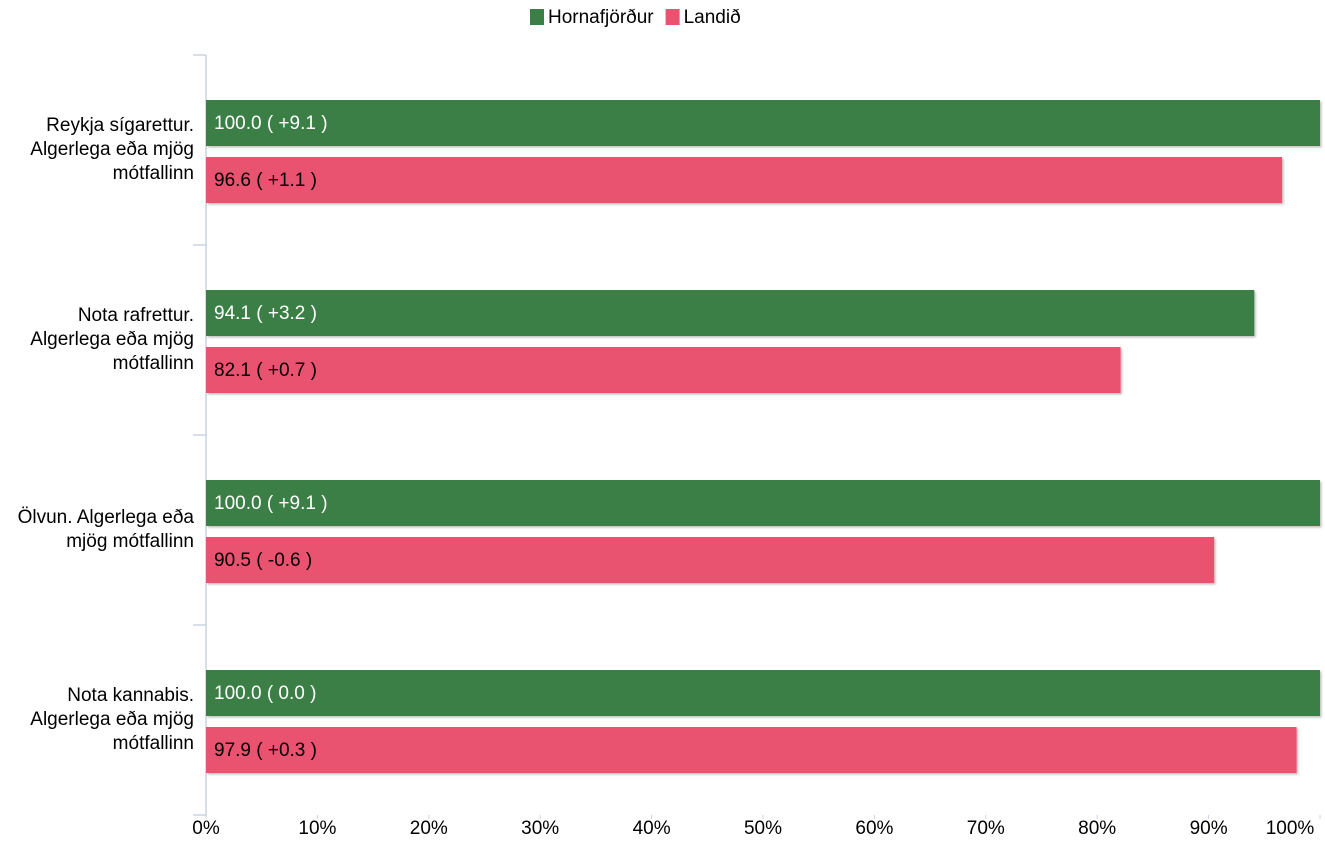 The image size is (1325, 843). I want to click on bar-label: 96.6 ( +1.1 ), so click(265, 180).